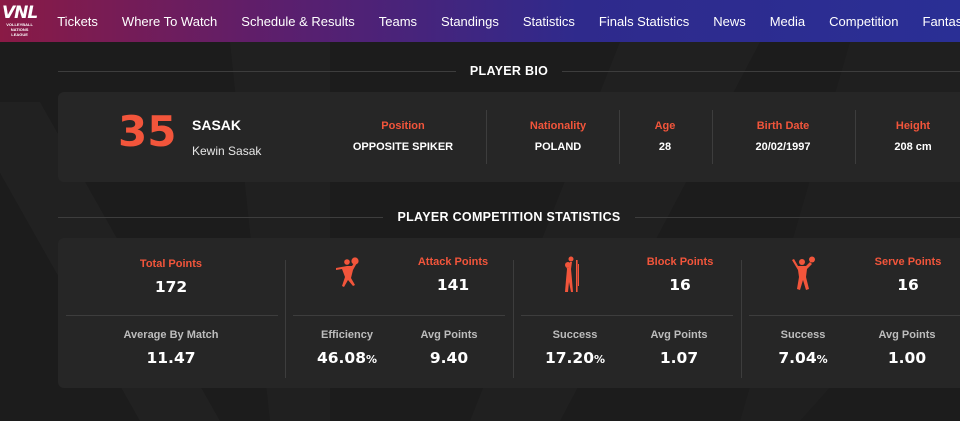 The image size is (960, 421). I want to click on stat-value: 141, so click(453, 285).